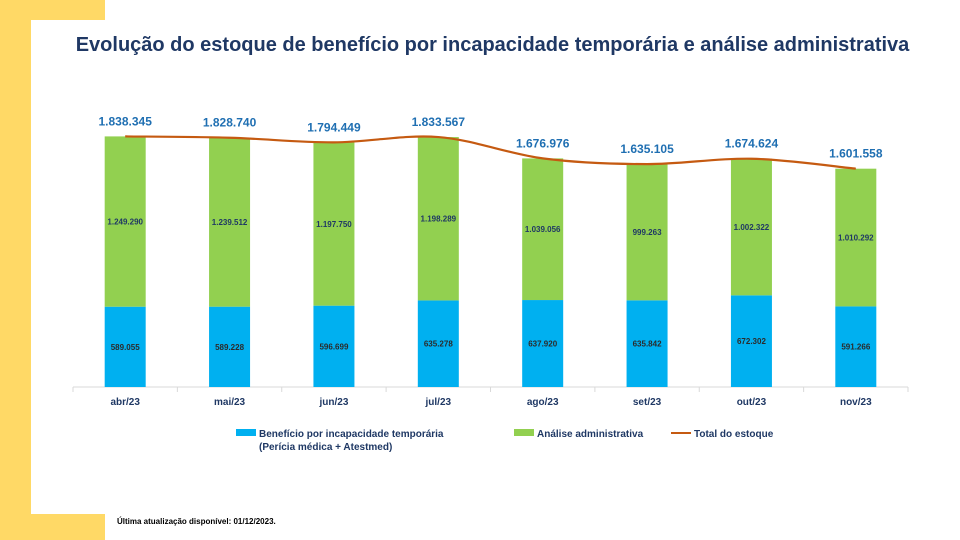 This screenshot has height=540, width=960. I want to click on total-label: 1.794.449, so click(334, 127).